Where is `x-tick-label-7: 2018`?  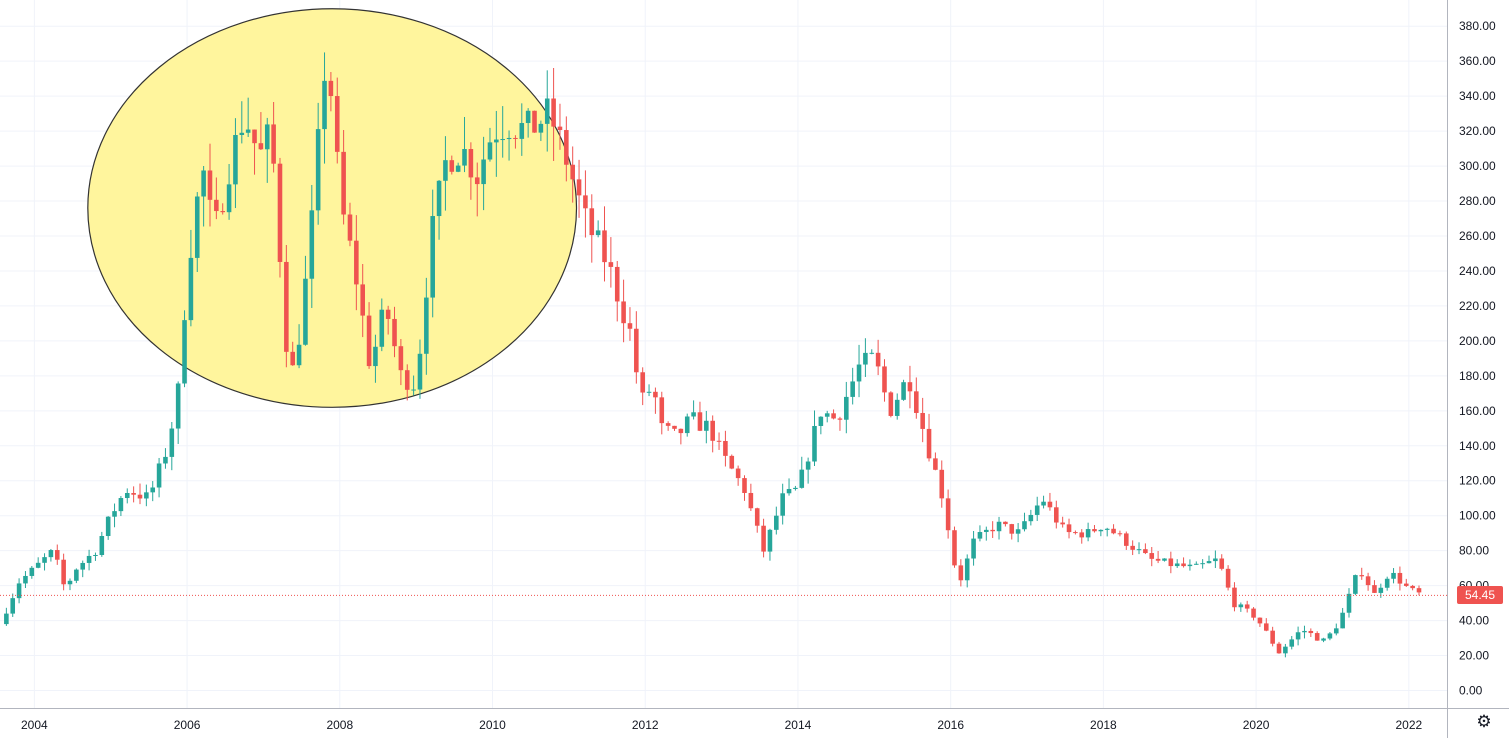 x-tick-label-7: 2018 is located at coordinates (1103, 725).